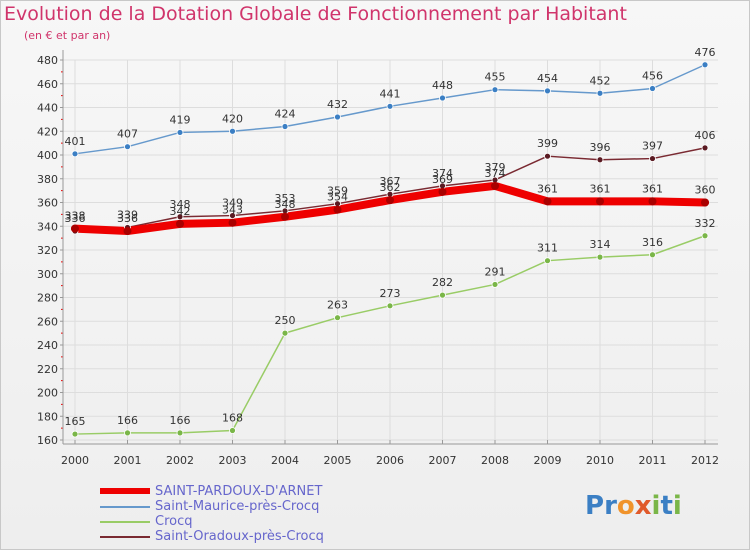 The image size is (750, 550). Describe the element at coordinates (390, 187) in the screenshot. I see `data-label: 362` at that location.